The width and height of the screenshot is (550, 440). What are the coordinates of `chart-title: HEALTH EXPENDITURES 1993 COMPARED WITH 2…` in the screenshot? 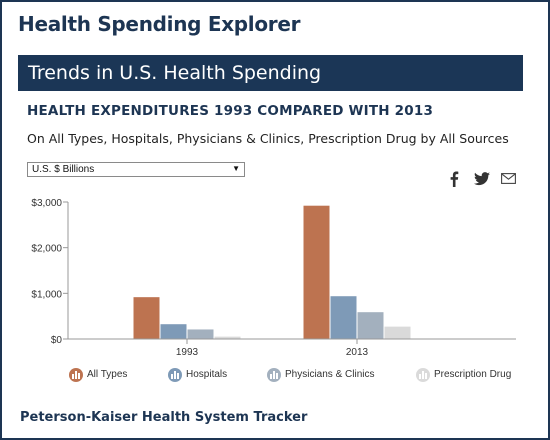 It's located at (230, 111).